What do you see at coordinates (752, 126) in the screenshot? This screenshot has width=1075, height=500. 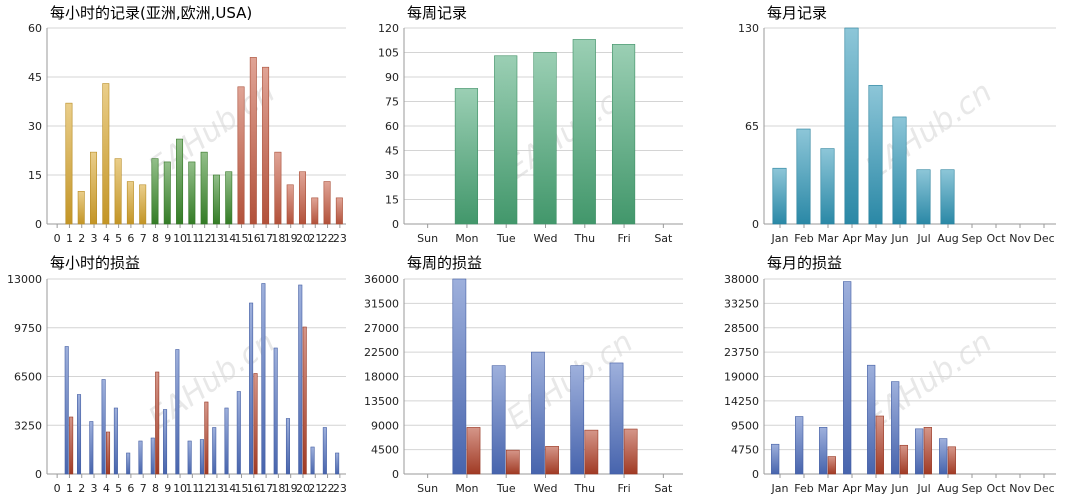 I see `y-tick-label: 65` at bounding box center [752, 126].